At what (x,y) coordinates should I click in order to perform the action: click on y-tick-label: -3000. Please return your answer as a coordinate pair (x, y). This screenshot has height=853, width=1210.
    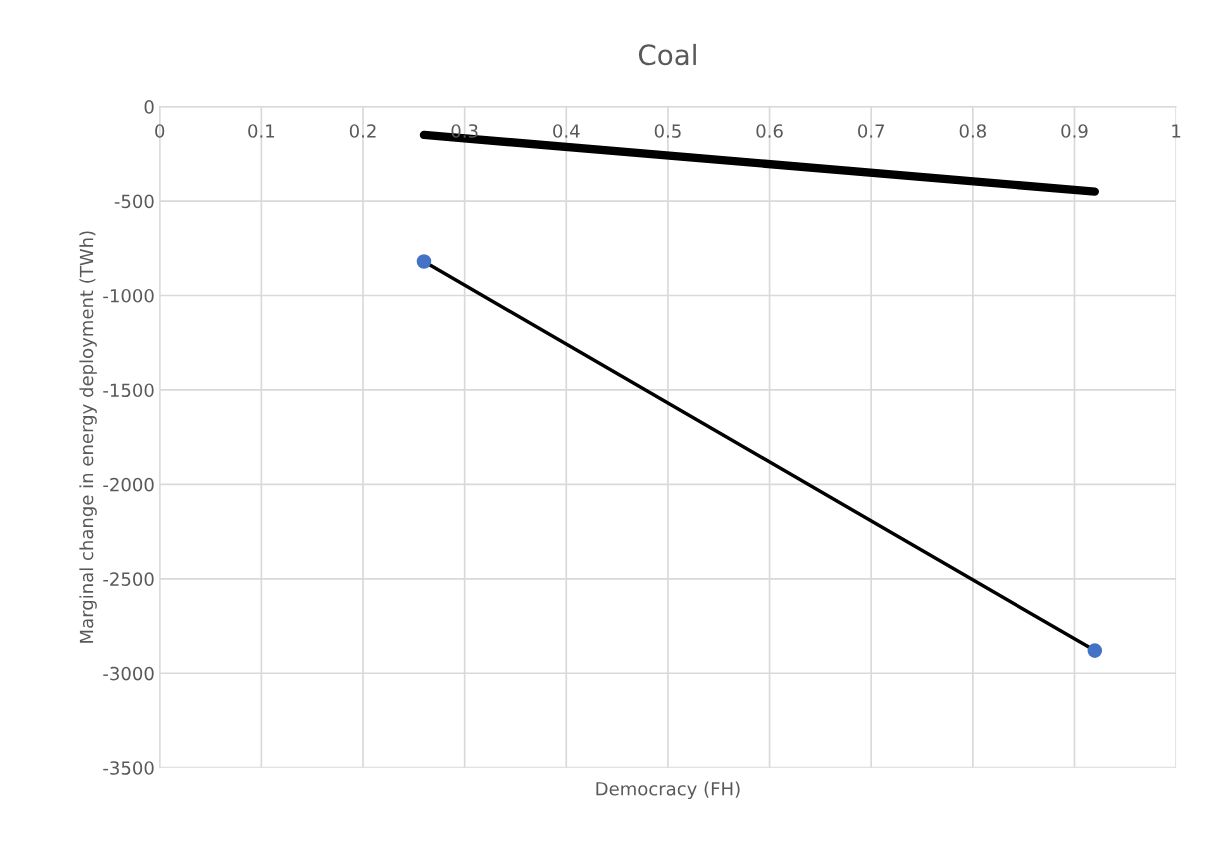
    Looking at the image, I should click on (128, 673).